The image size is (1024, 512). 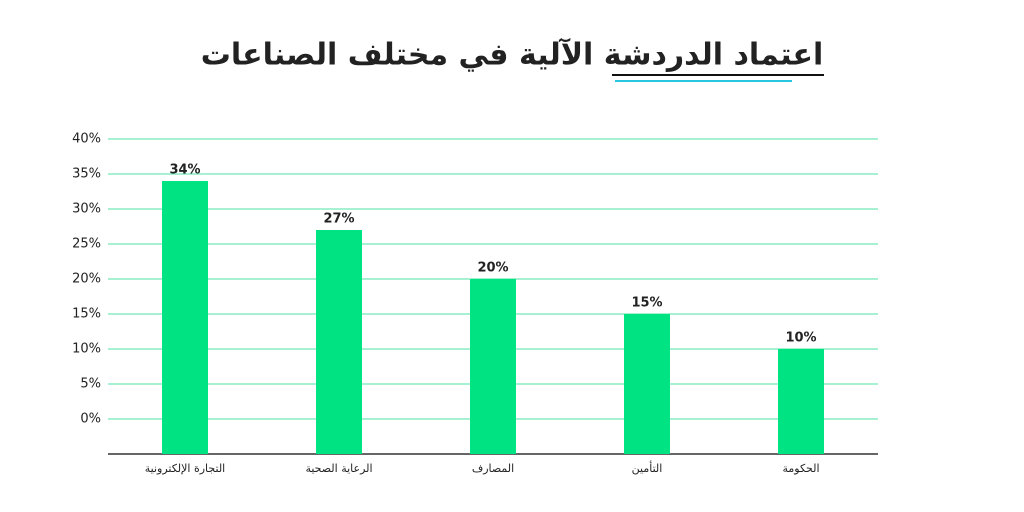 I want to click on y-tick-label: 20%, so click(x=86, y=279).